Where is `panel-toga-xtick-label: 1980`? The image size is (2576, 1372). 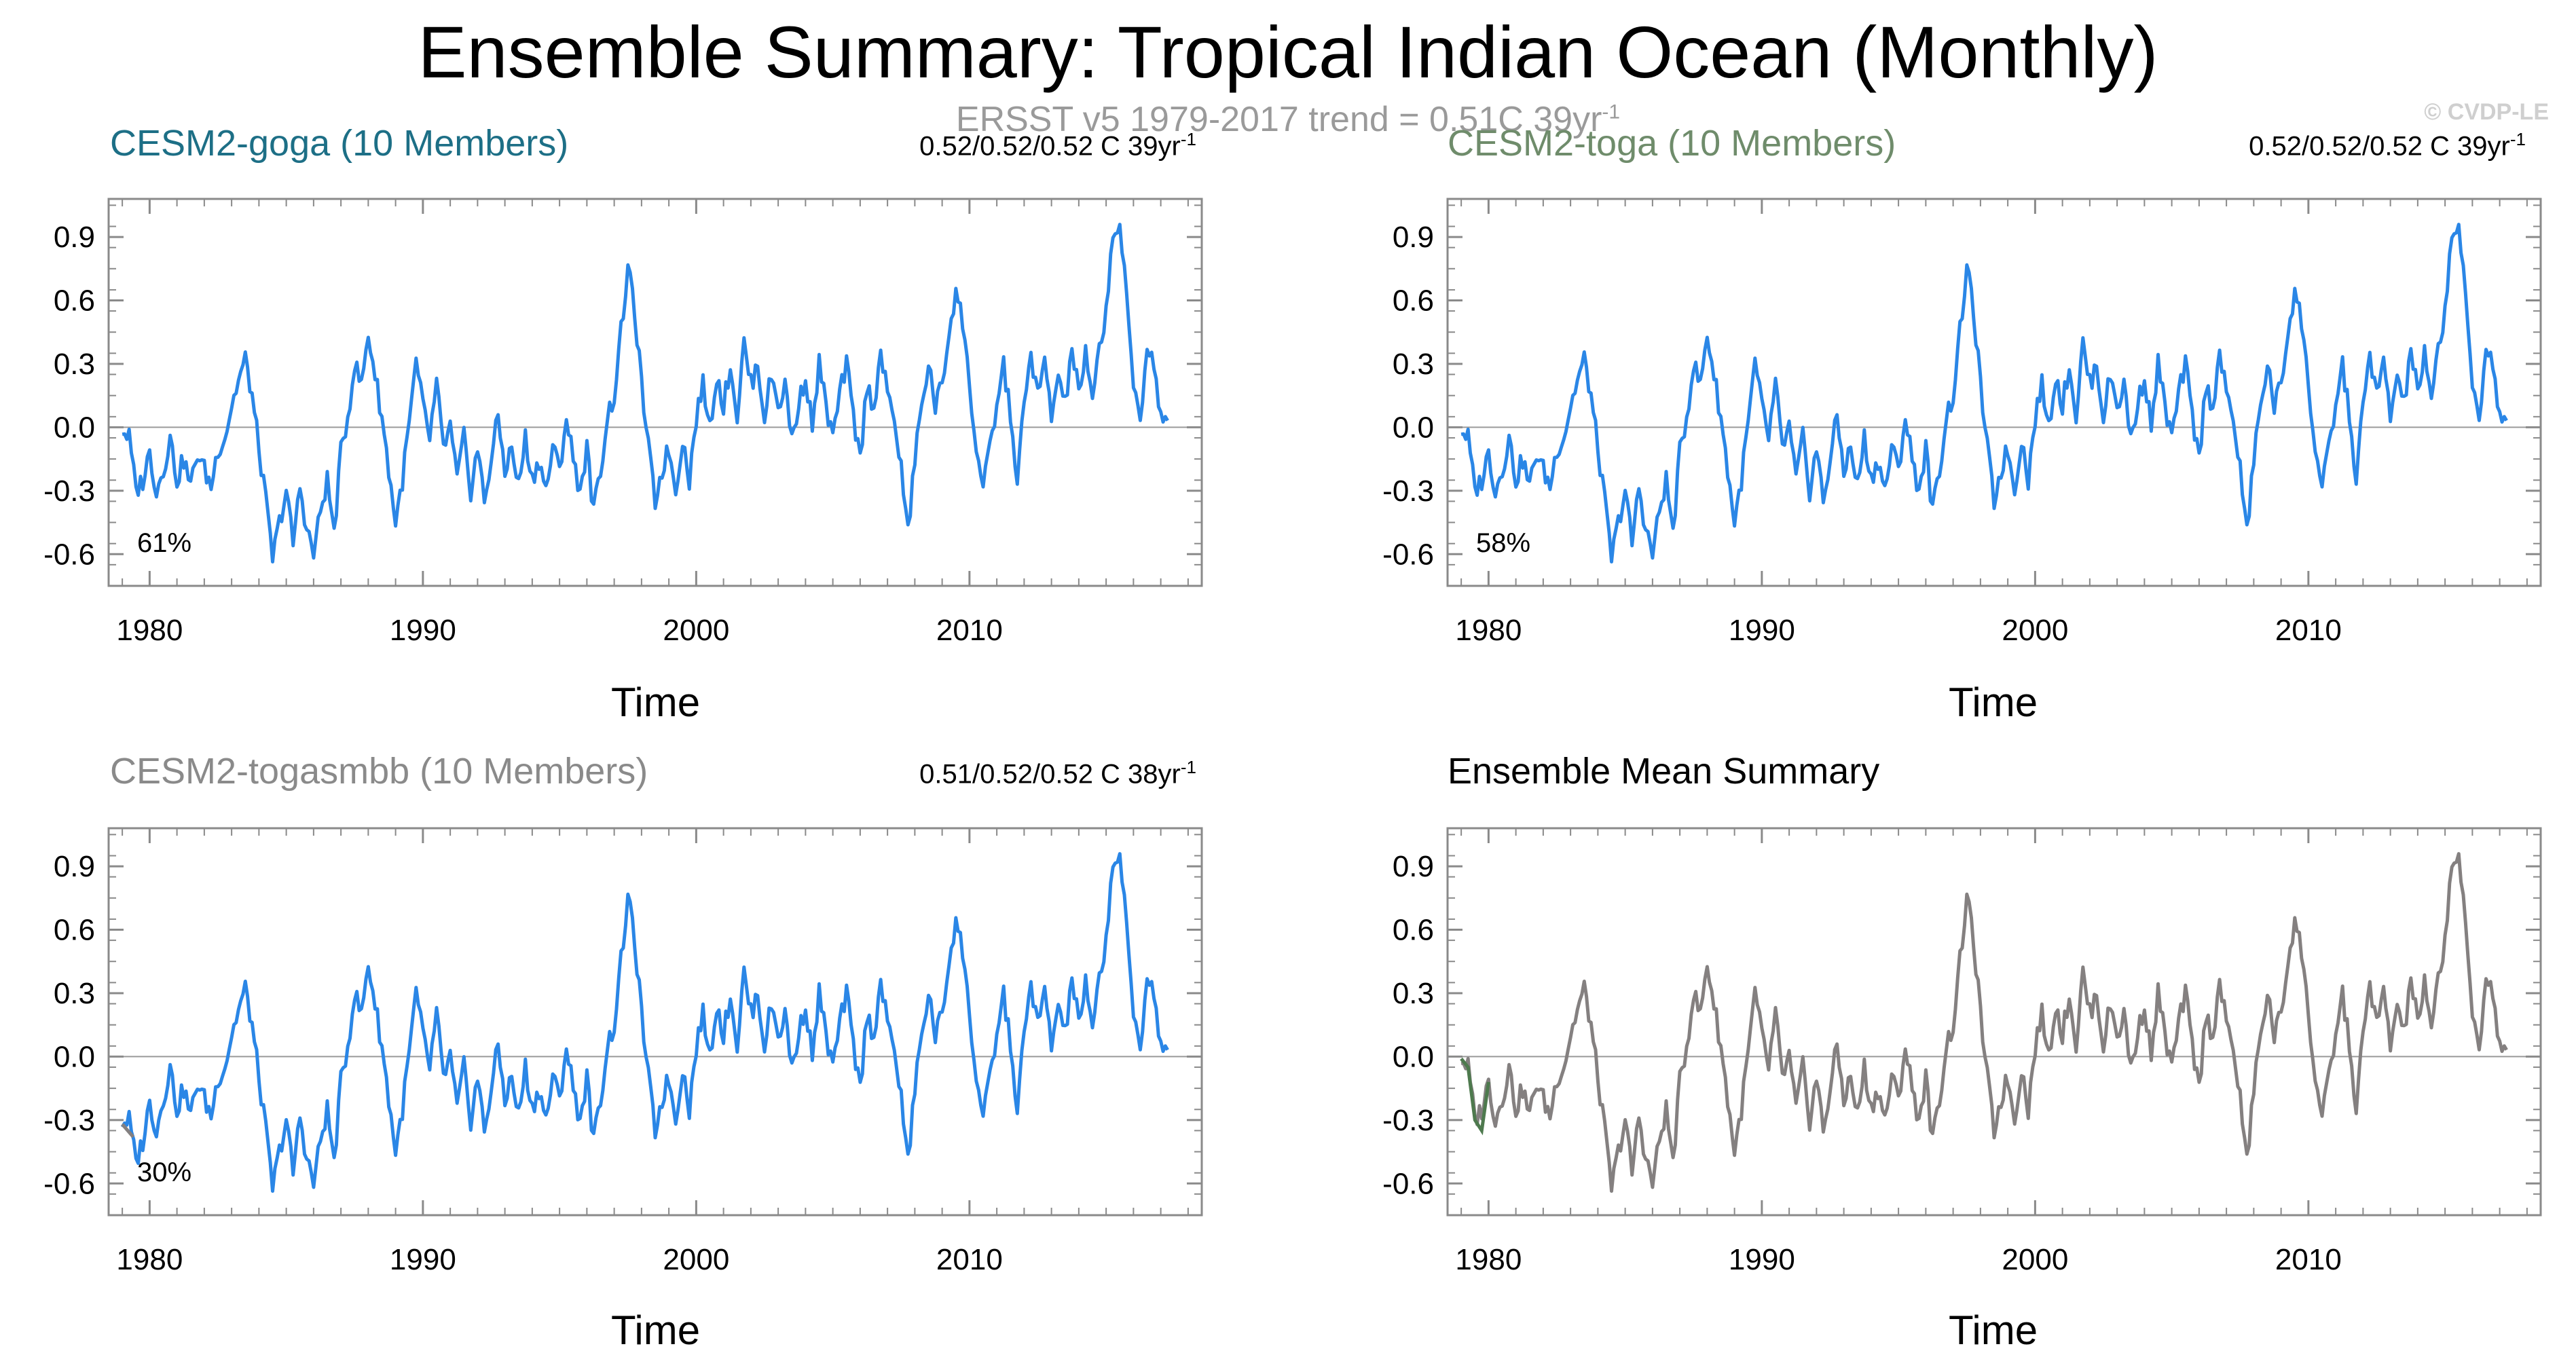 panel-toga-xtick-label: 1980 is located at coordinates (1488, 630).